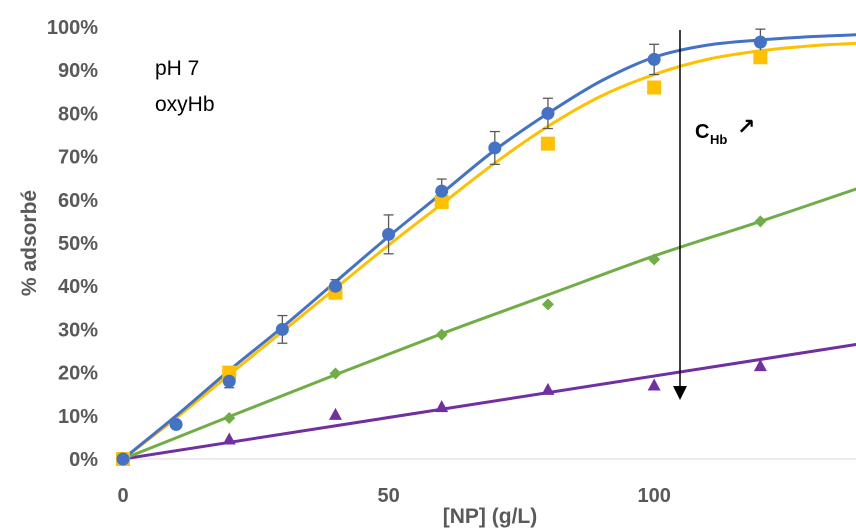  Describe the element at coordinates (746, 126) in the screenshot. I see `arrow-up-right-icon: ↗` at that location.